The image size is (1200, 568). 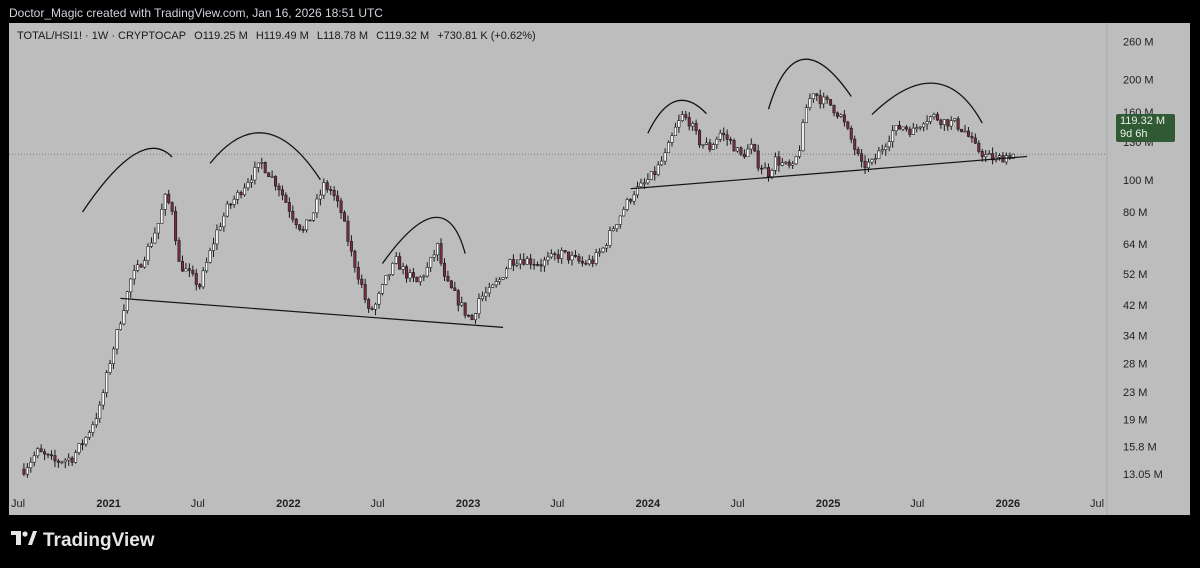 I want to click on legend-close: C119.32 M, so click(x=403, y=36).